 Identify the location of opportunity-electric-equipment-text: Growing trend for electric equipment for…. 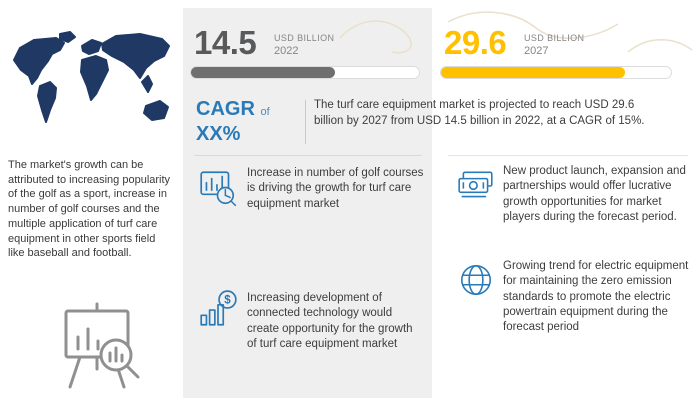
(596, 297).